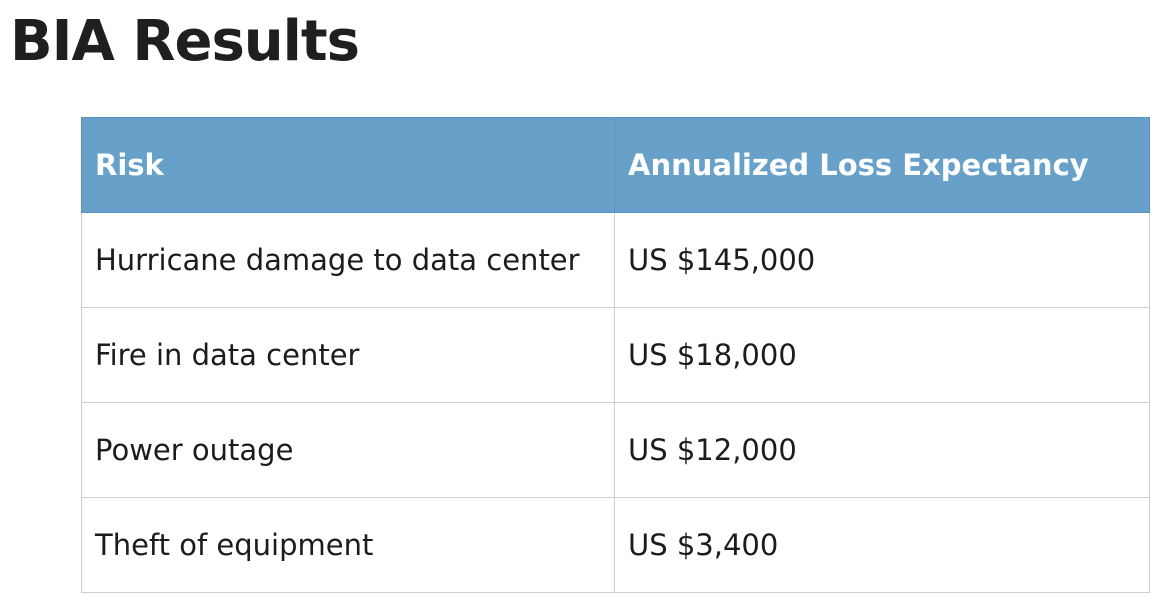  I want to click on ale-cell: US $145,000, so click(882, 260).